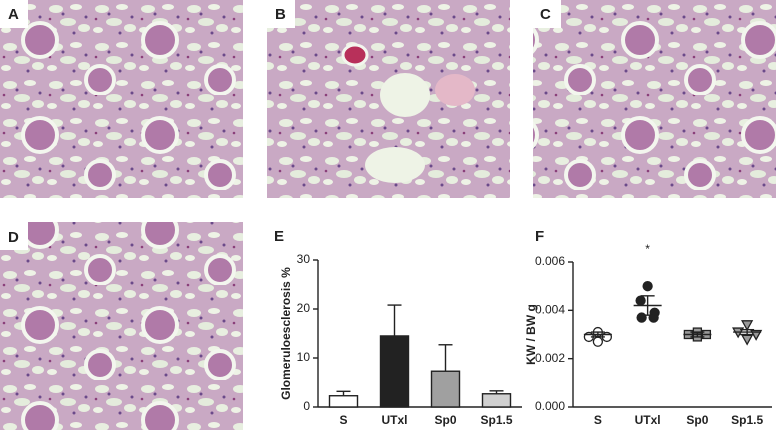  I want to click on y-axis-label: KW / BW g, so click(531, 334).